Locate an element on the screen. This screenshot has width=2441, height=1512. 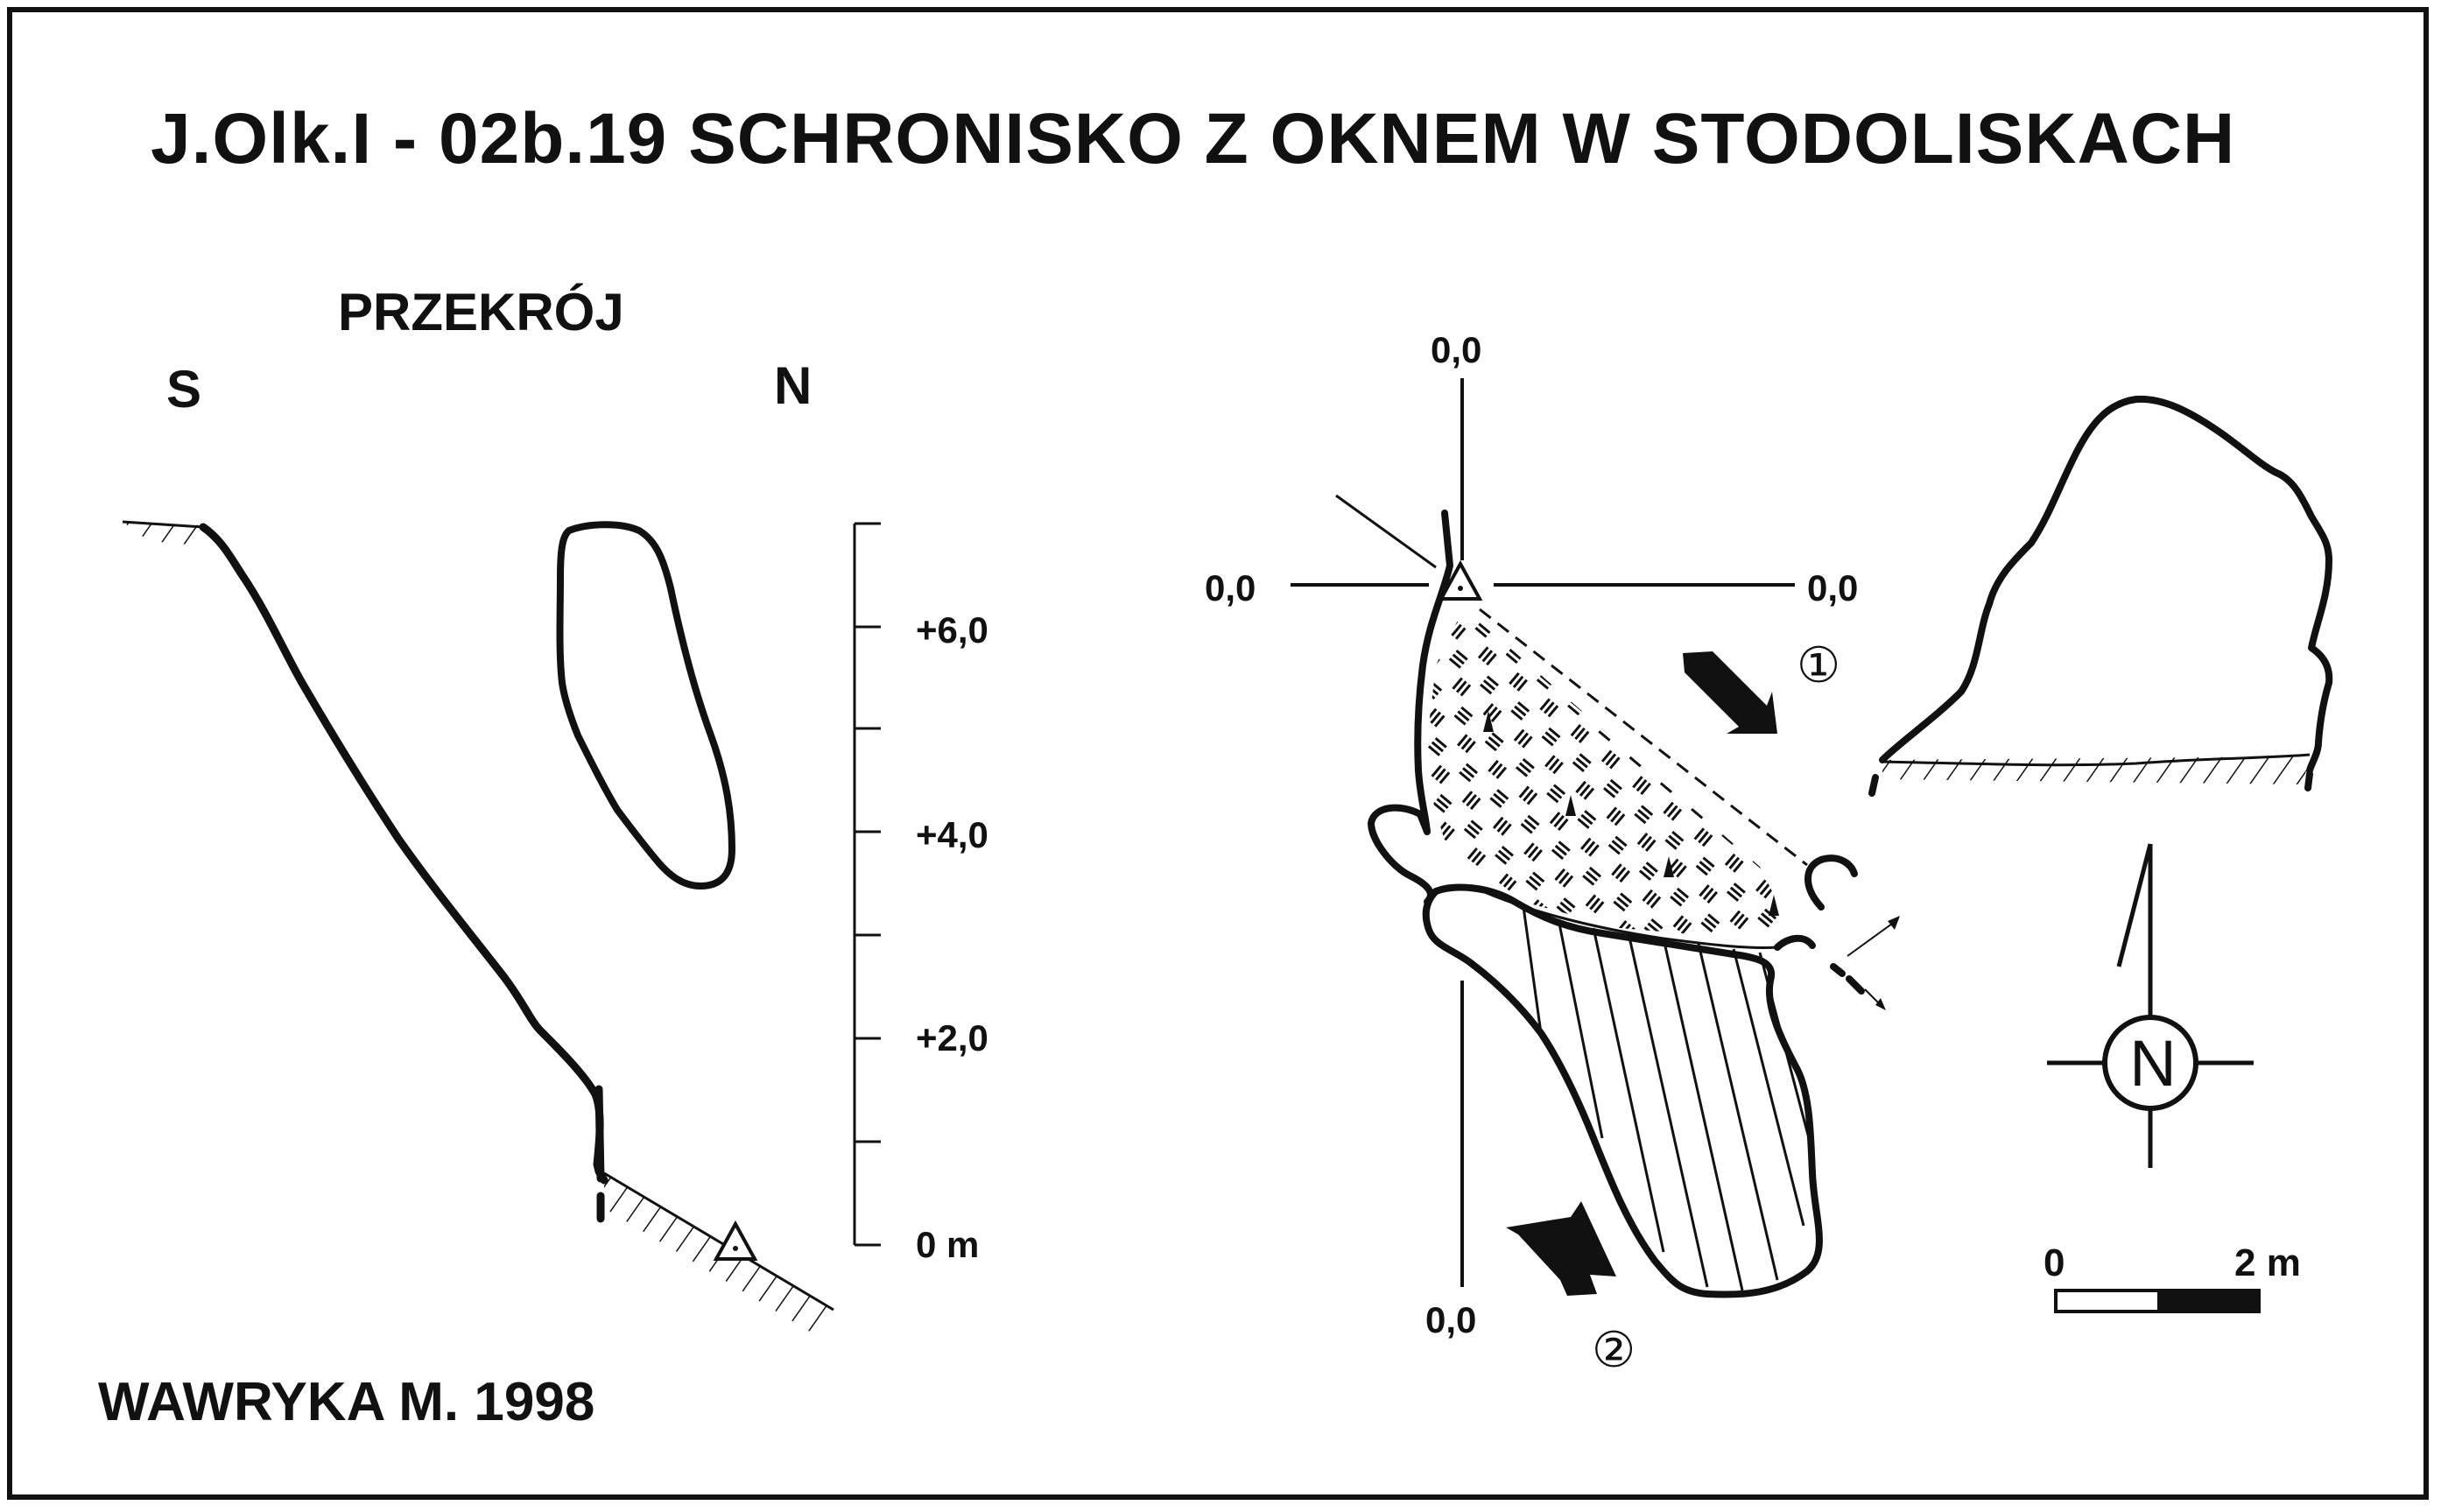
plan-outline-lower is located at coordinates (1622, 1090).